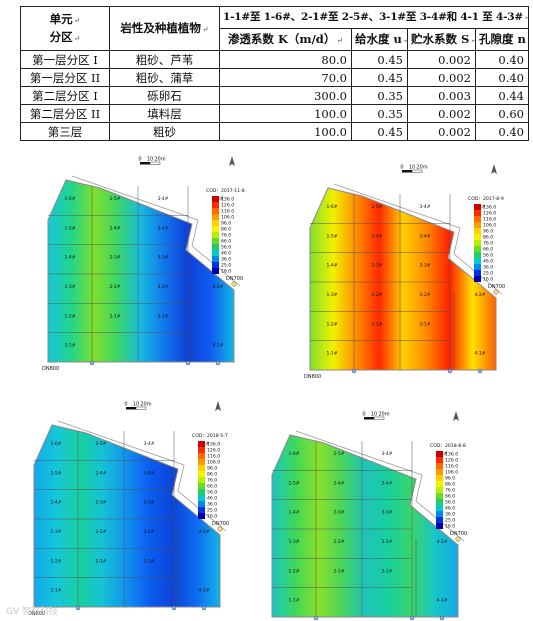 The height and width of the screenshot is (621, 533). I want to click on legend-value: 136.0, so click(451, 455).